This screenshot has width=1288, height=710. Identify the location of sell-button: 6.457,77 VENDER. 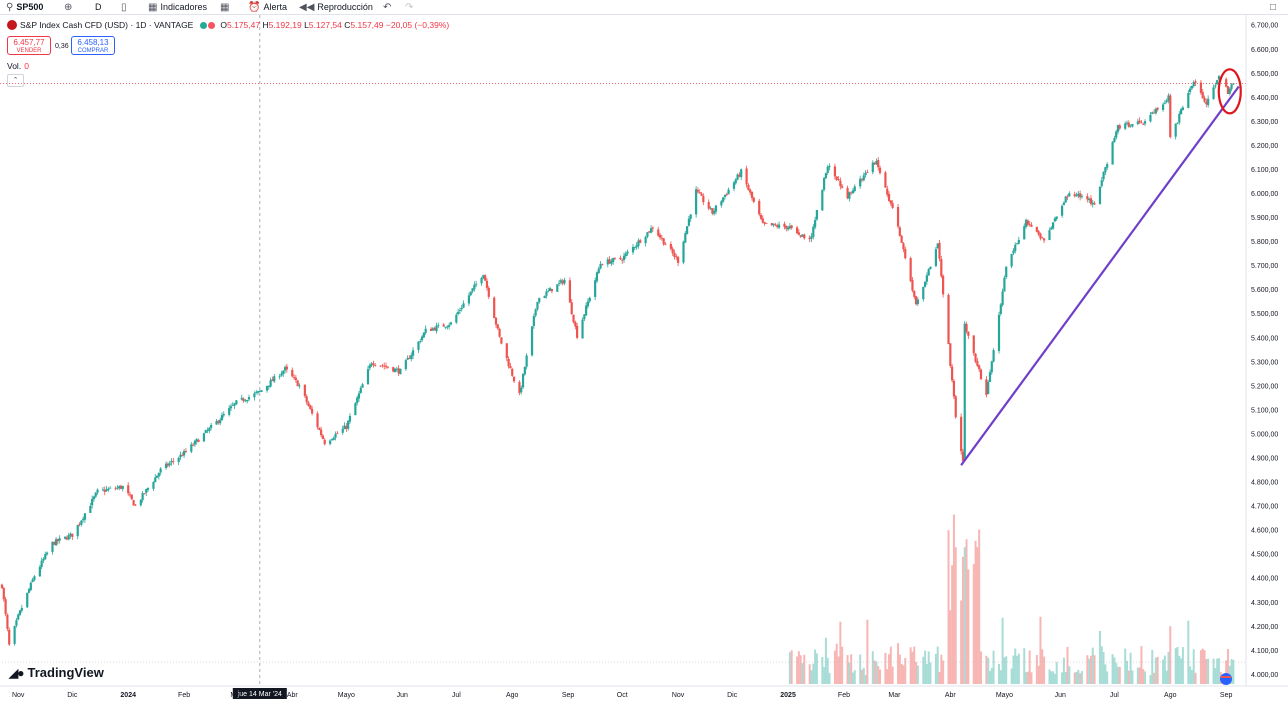
(29, 45).